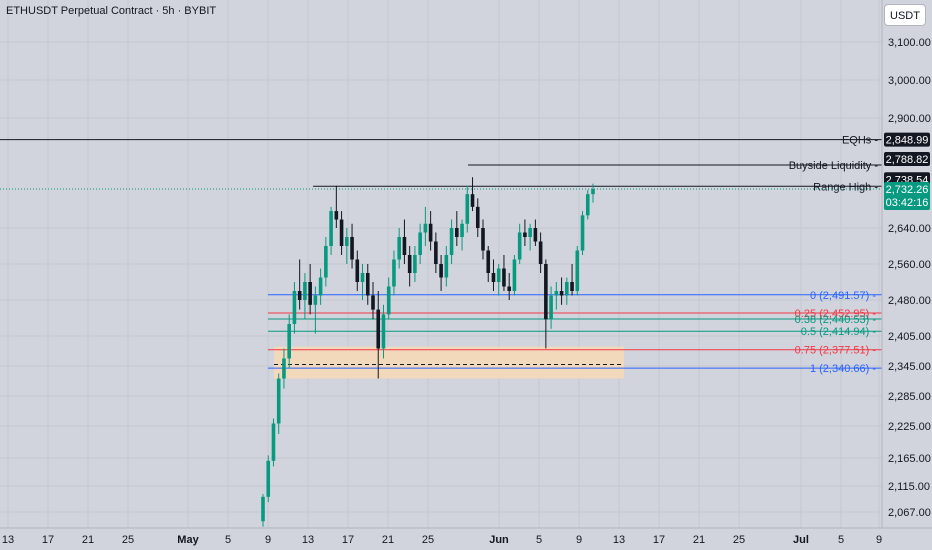 Image resolution: width=932 pixels, height=550 pixels. Describe the element at coordinates (834, 166) in the screenshot. I see `level-label: Buyside Liquidity -` at that location.